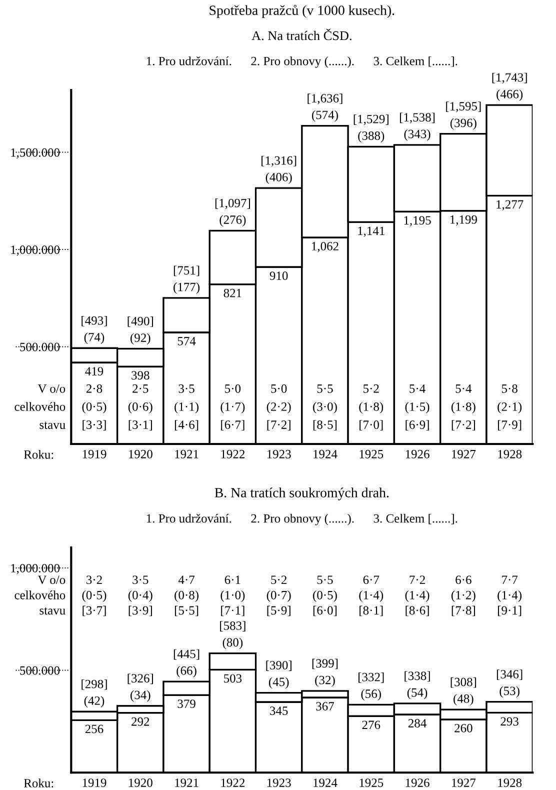 The width and height of the screenshot is (556, 790). I want to click on data-label: (74), so click(94, 338).